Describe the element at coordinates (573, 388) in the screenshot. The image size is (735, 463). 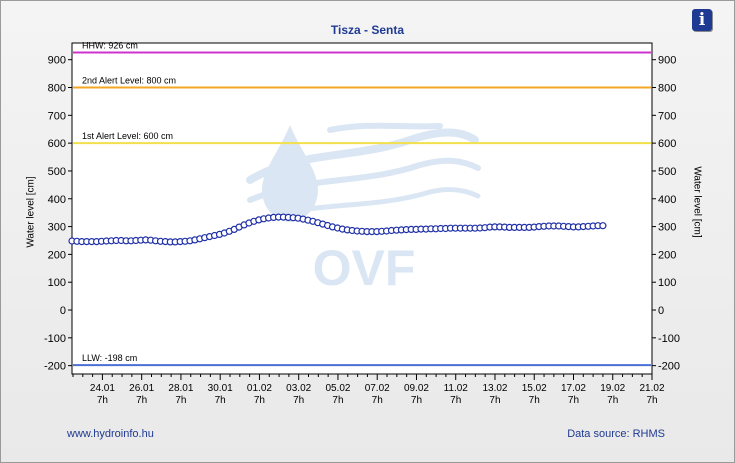
I see `x-tick-label: 17.02` at that location.